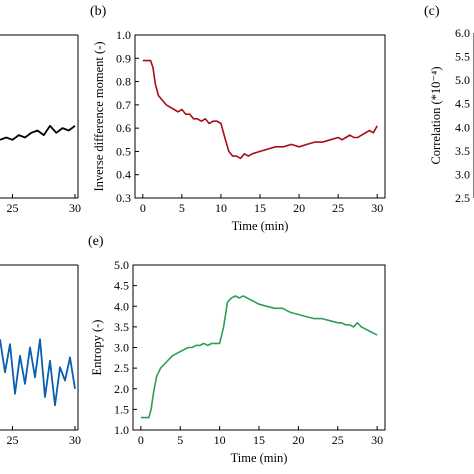  I want to click on y-tick-label: 5.5, so click(462, 57).